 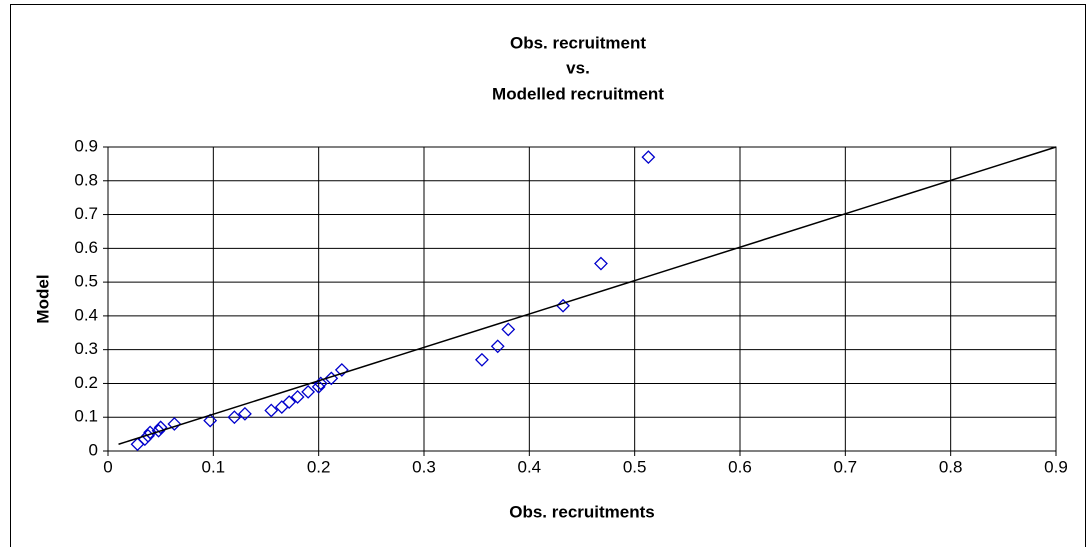 What do you see at coordinates (424, 466) in the screenshot?
I see `x-tick-label: 0.3` at bounding box center [424, 466].